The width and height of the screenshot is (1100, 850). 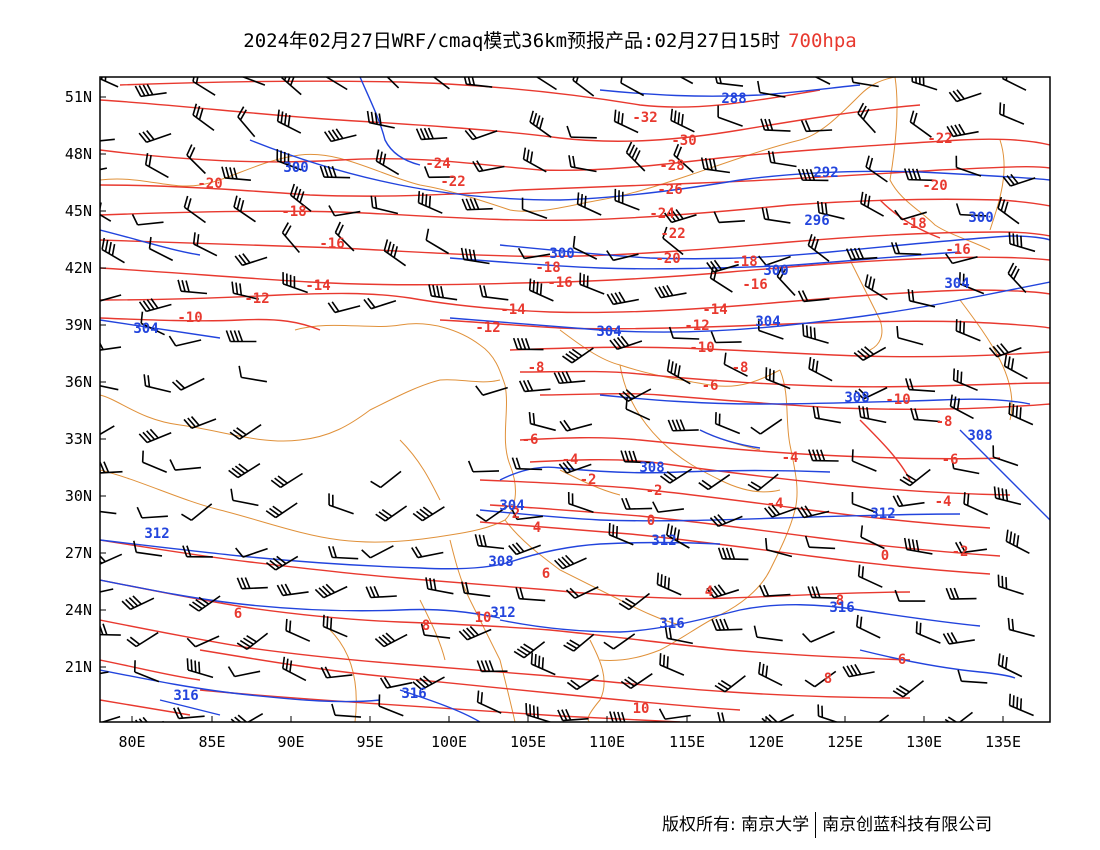 I want to click on isotherm-label: 8, so click(x=426, y=626).